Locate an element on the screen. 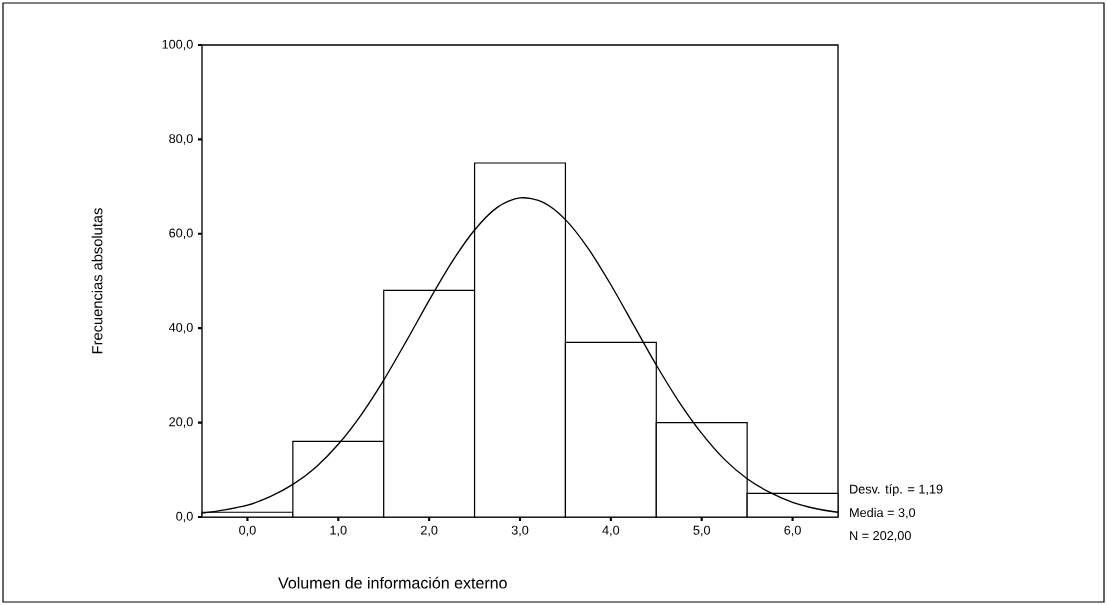  x-tick-label: 5,0 is located at coordinates (702, 531).